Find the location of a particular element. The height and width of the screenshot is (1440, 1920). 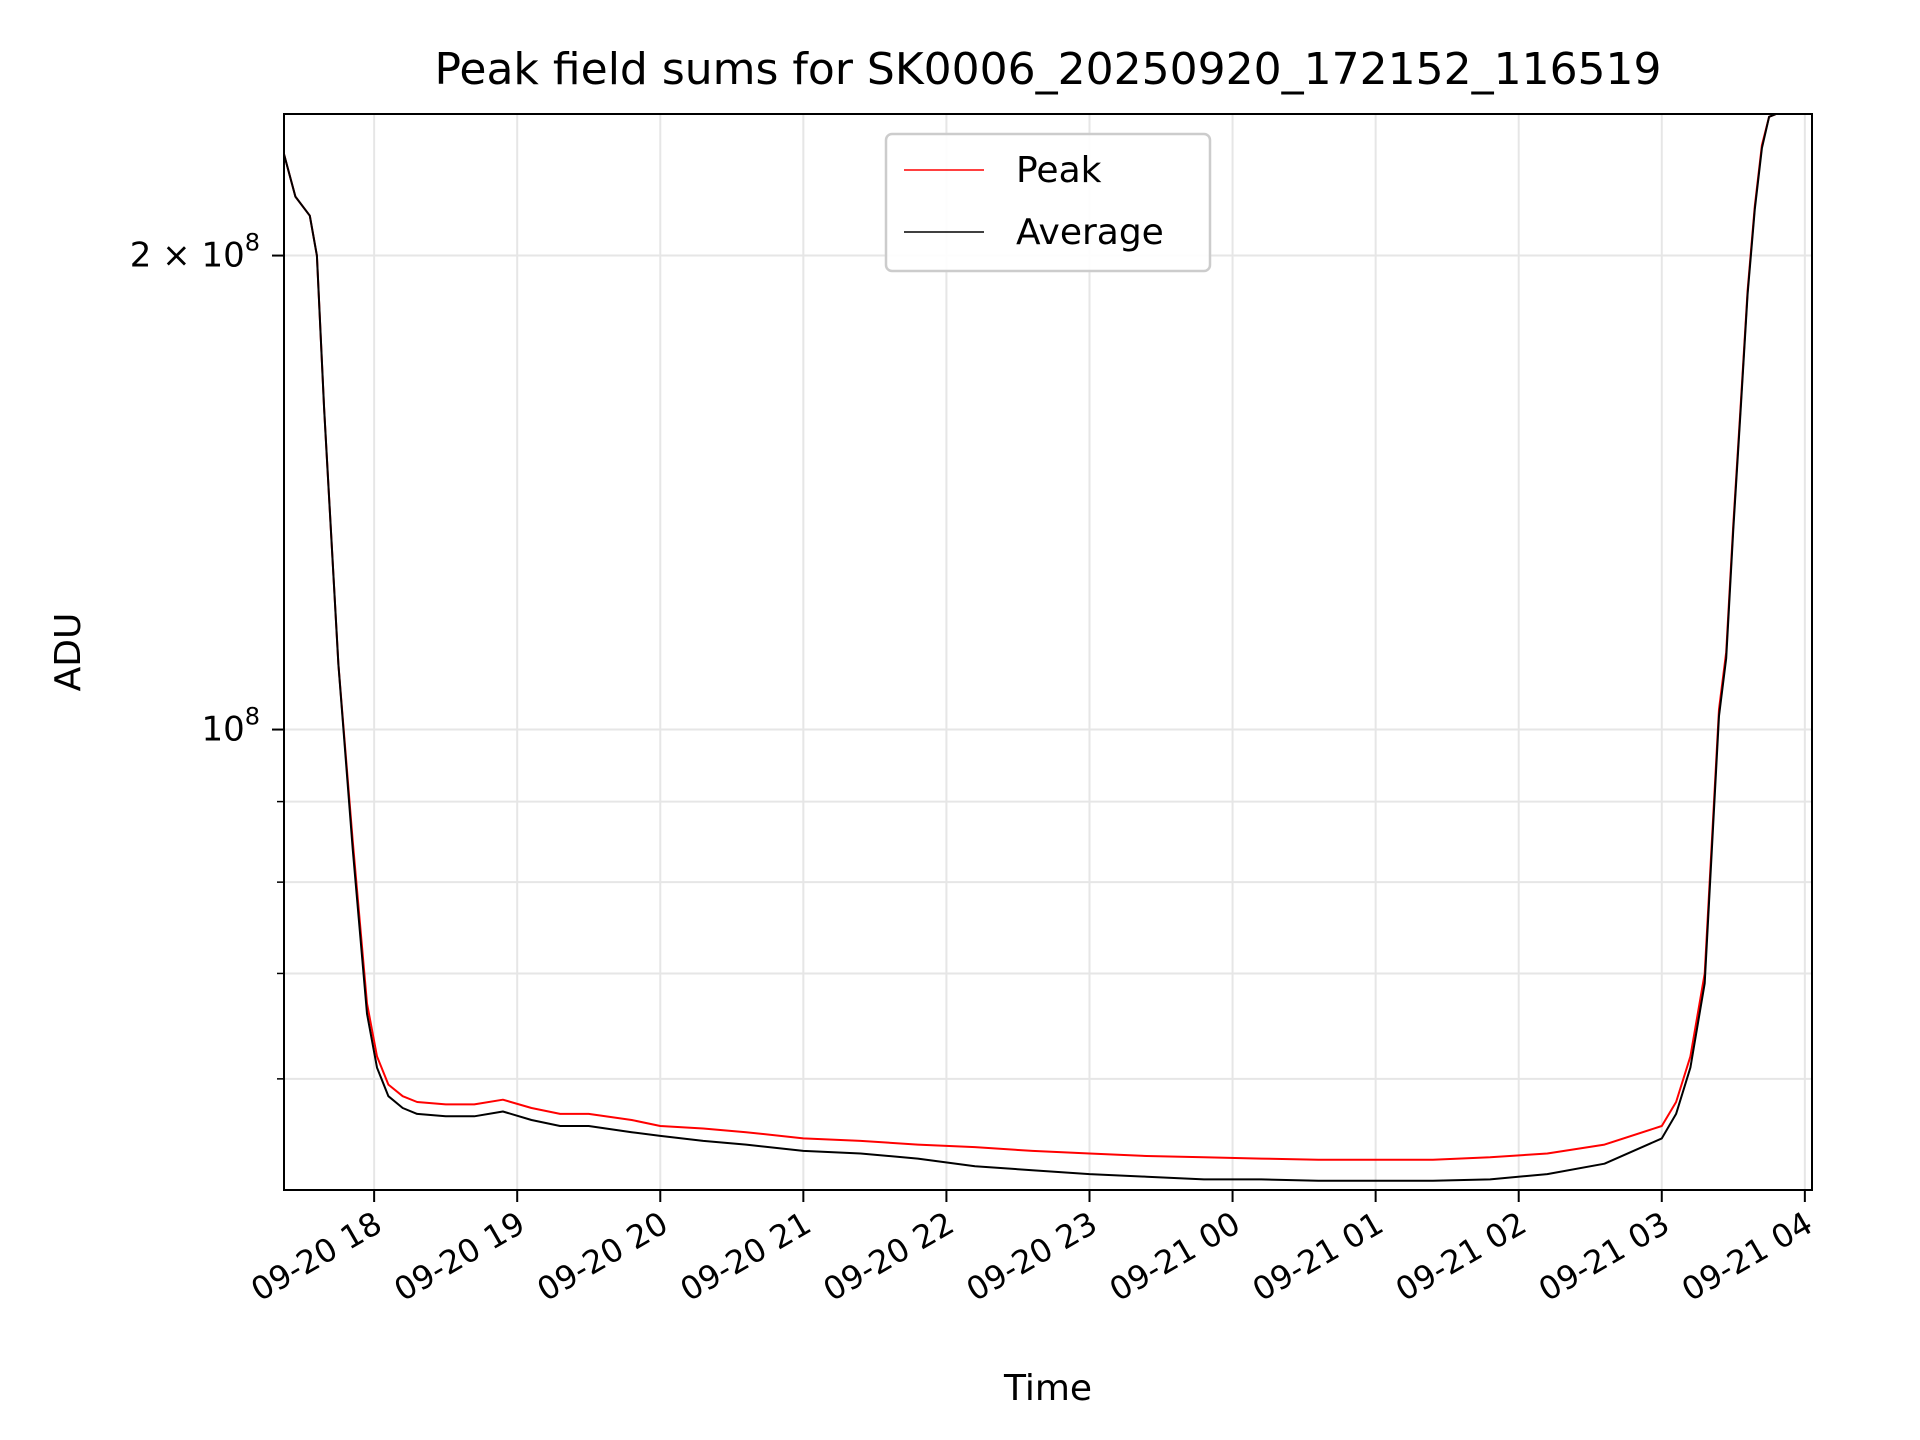

legend-label-average: Average is located at coordinates (1090, 232).